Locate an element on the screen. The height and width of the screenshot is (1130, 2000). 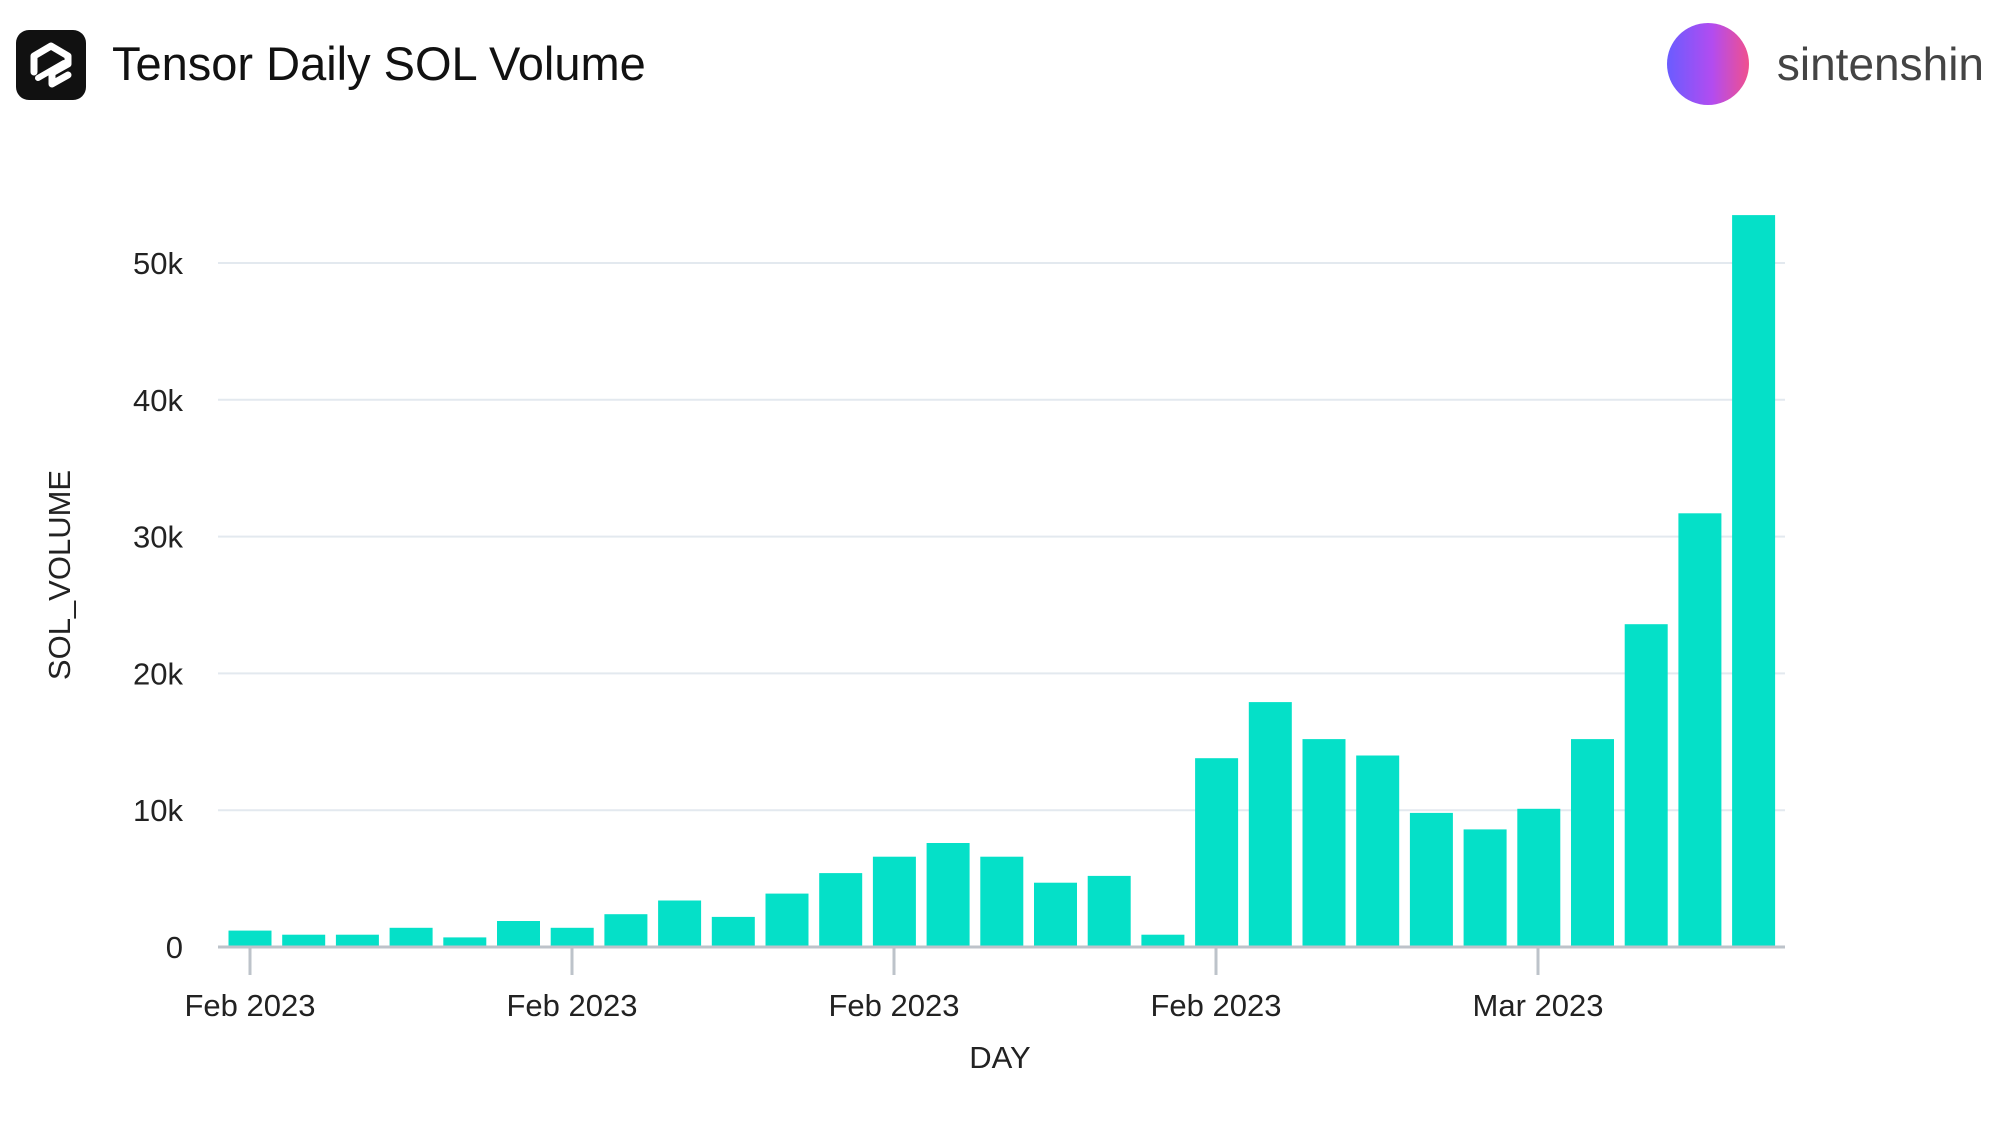
username: sintenshin is located at coordinates (1880, 64).